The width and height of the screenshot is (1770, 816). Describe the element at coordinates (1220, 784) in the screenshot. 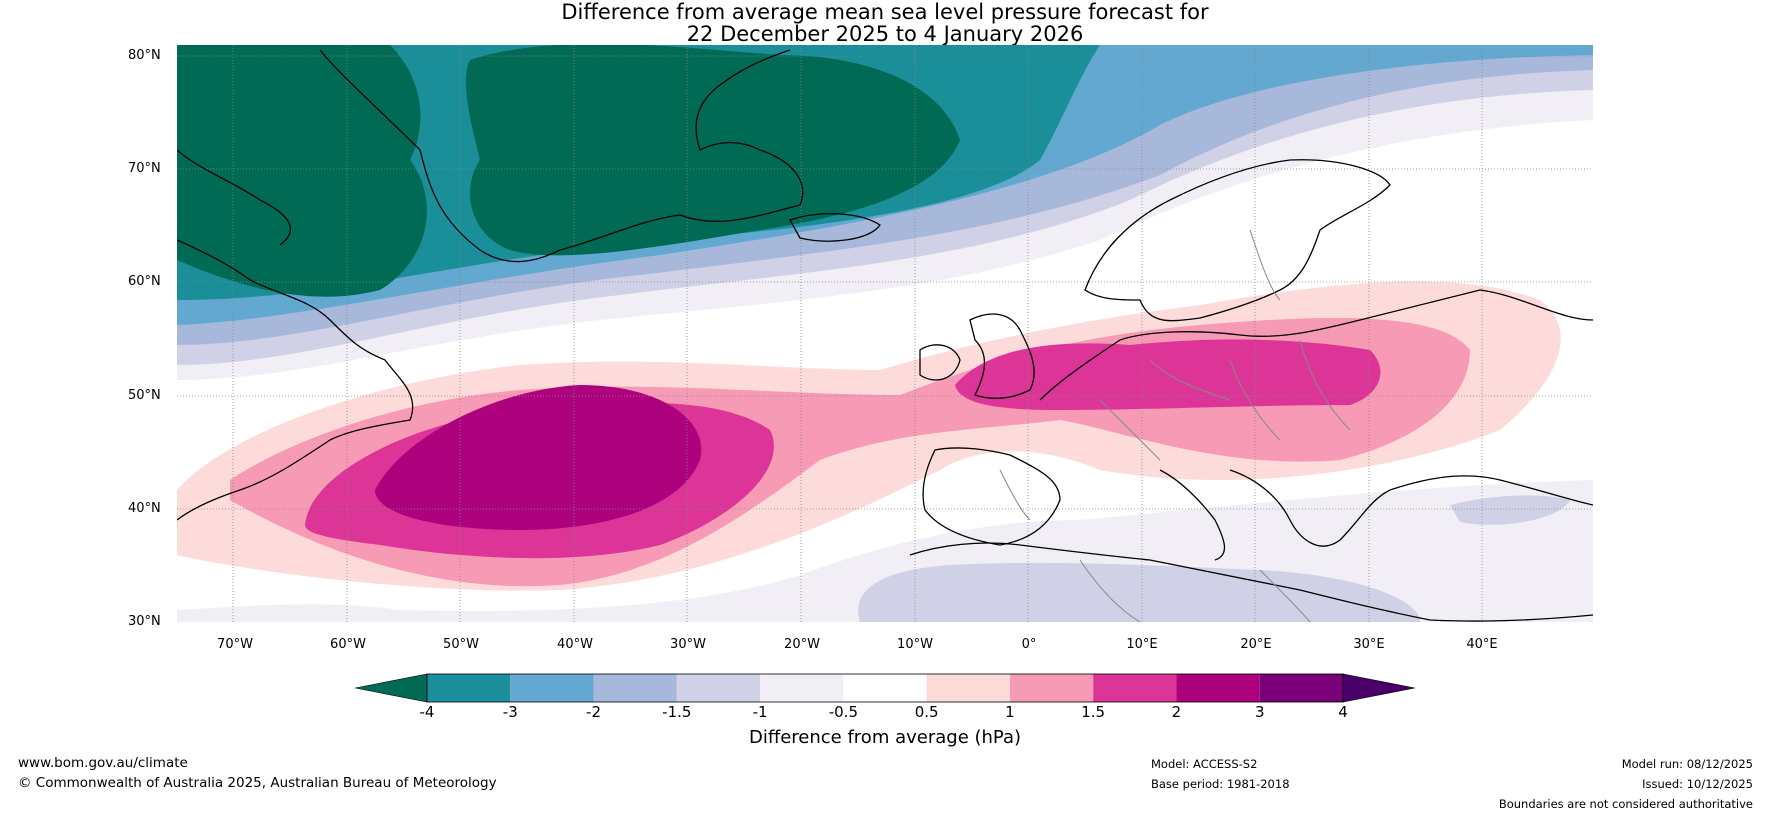

I see `base-period-text: Base period: 1981-2018` at that location.